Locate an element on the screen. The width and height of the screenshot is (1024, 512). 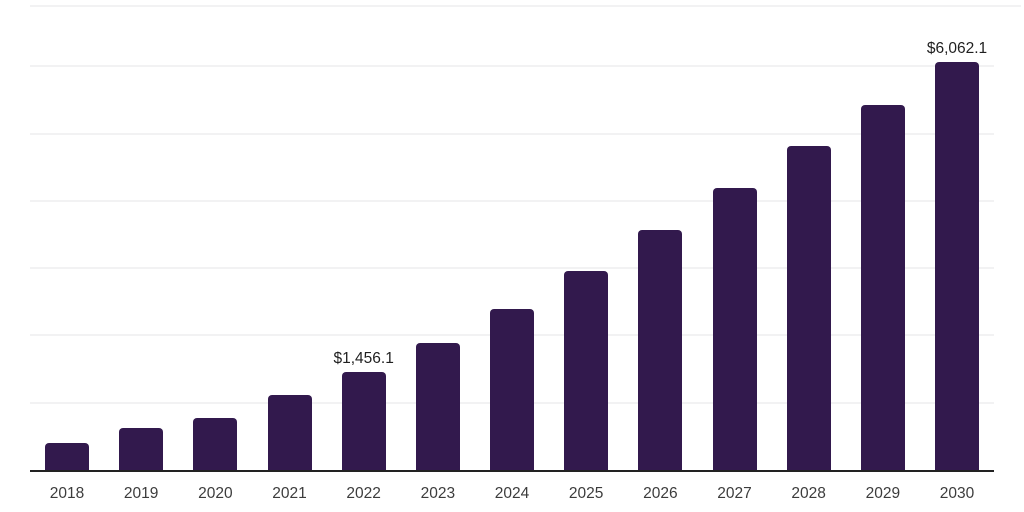
bar-2025 is located at coordinates (586, 370).